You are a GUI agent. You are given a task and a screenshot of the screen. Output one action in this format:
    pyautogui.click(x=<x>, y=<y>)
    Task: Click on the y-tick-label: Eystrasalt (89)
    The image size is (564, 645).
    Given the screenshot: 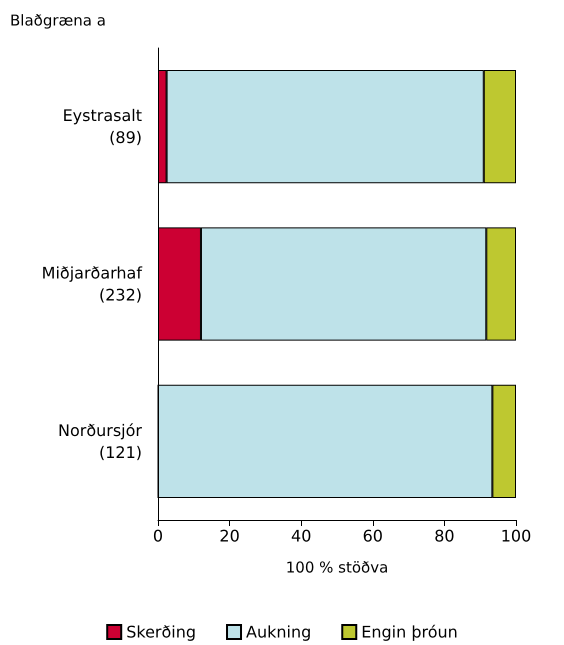 What is the action you would take?
    pyautogui.click(x=102, y=127)
    